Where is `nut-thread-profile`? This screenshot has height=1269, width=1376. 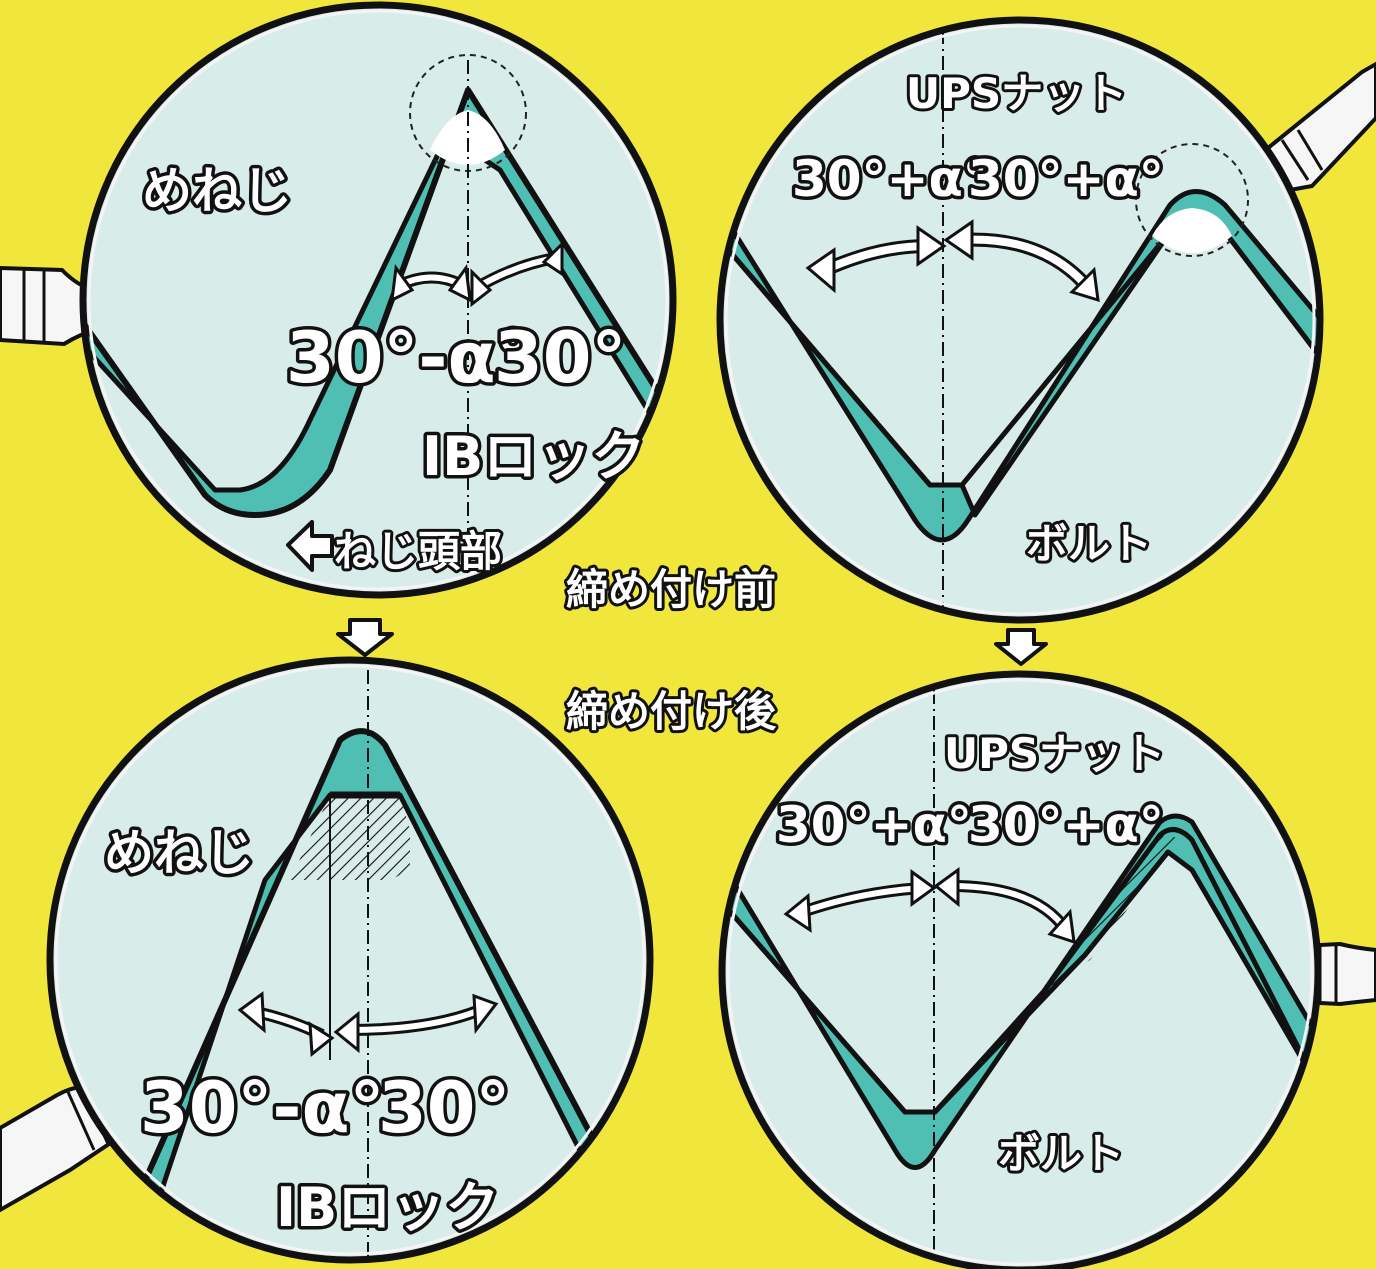 nut-thread-profile is located at coordinates (1020, 971).